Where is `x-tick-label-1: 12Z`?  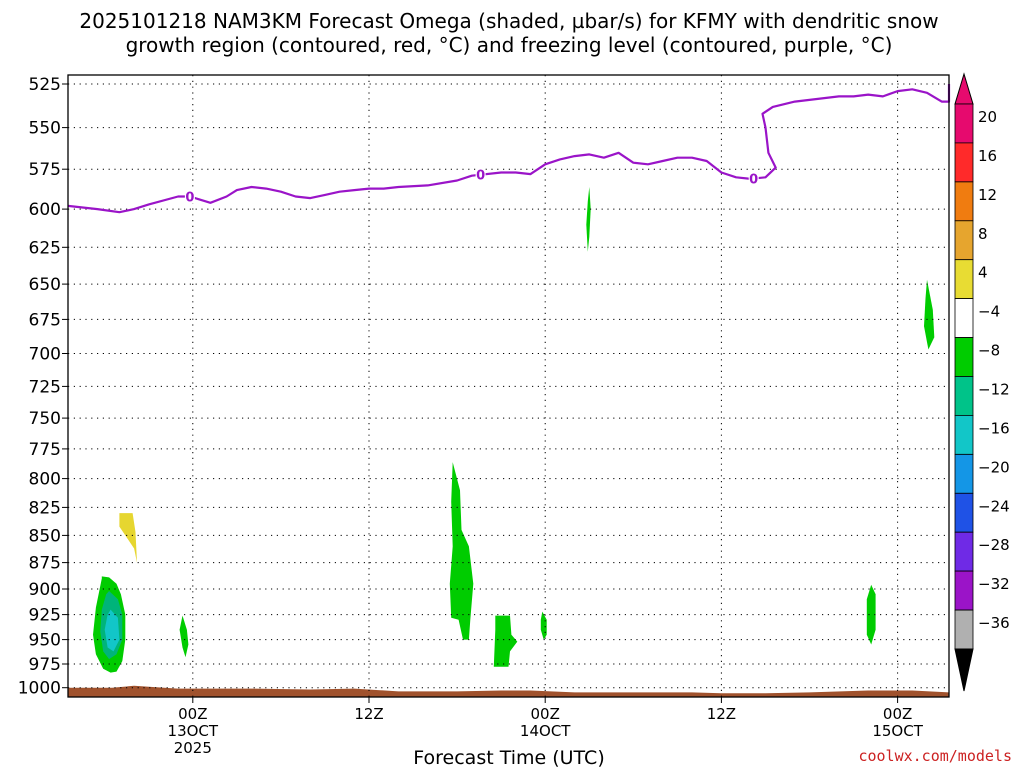
x-tick-label-1: 12Z is located at coordinates (368, 714).